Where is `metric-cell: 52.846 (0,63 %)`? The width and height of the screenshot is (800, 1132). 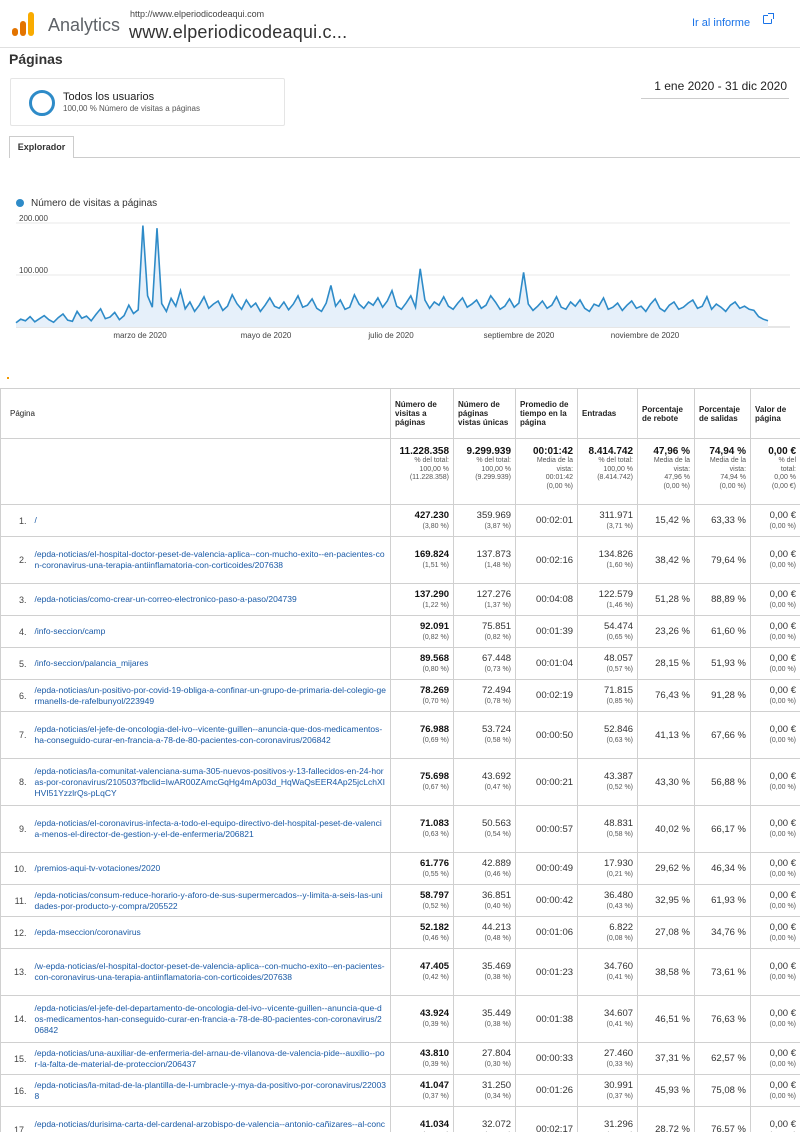
metric-cell: 52.846 (0,63 %) is located at coordinates (608, 735).